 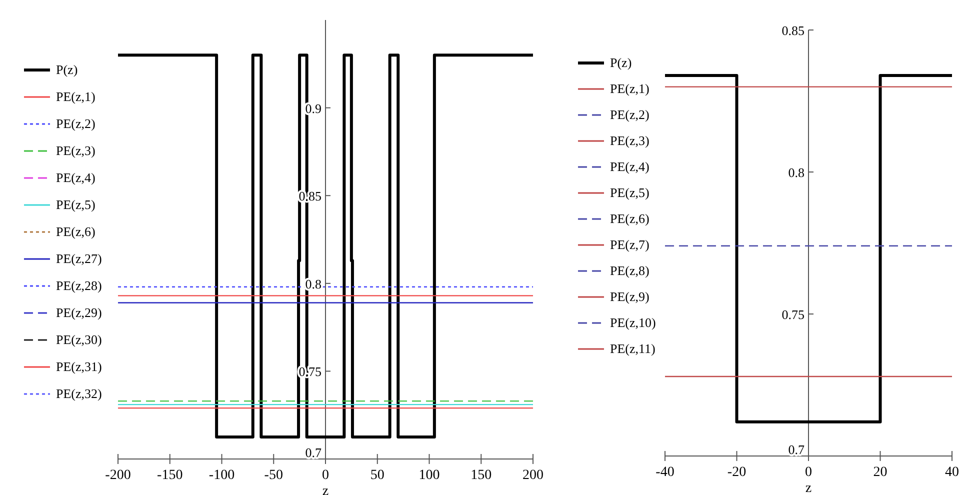 I want to click on legend-label: PE(z,29), so click(x=79, y=312).